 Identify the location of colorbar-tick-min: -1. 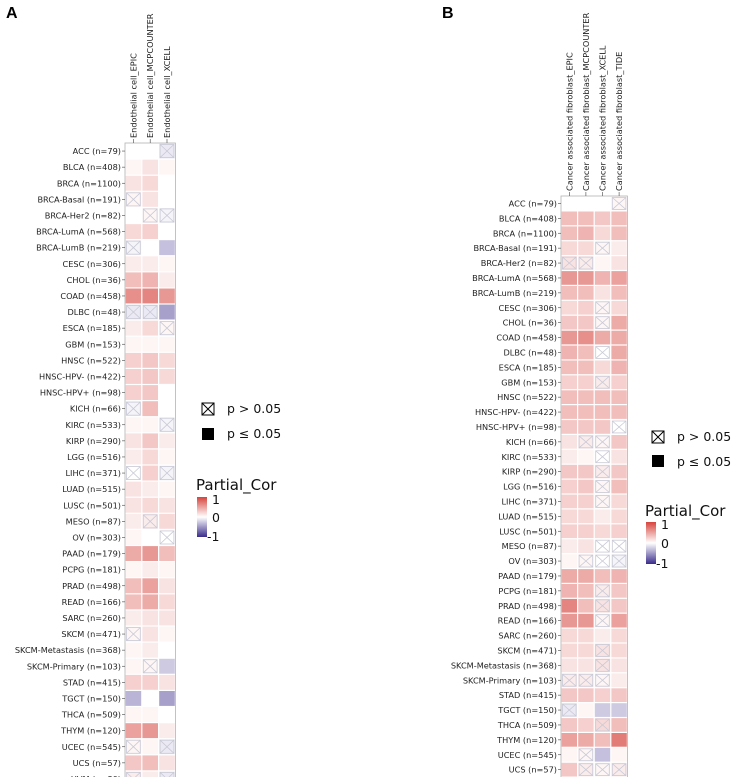
(662, 563).